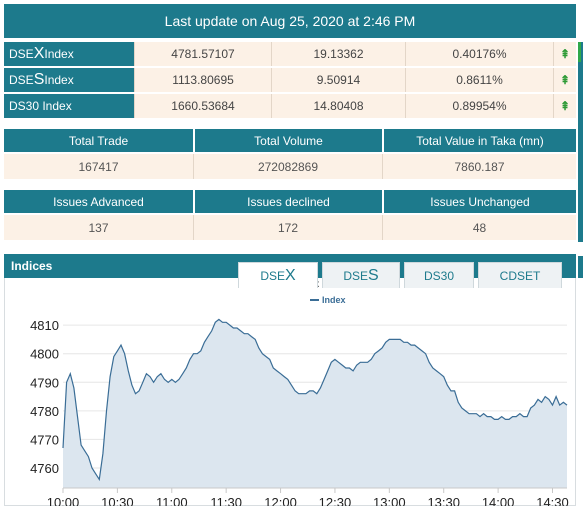  I want to click on last-update-banner: Last update on Aug 25, 2020 at 2:46 PM, so click(290, 21).